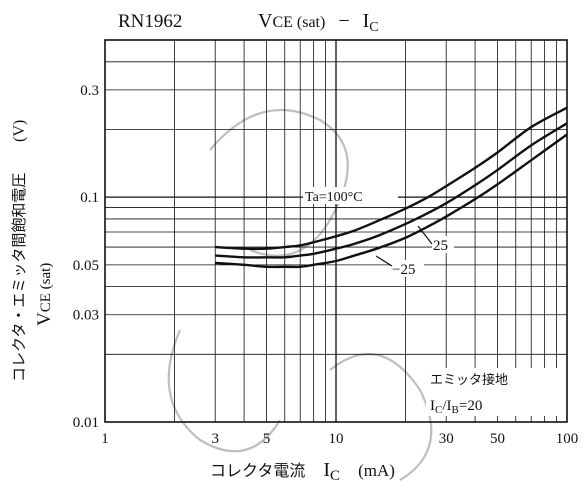 The image size is (587, 489). What do you see at coordinates (366, 21) in the screenshot?
I see `title-i: I` at bounding box center [366, 21].